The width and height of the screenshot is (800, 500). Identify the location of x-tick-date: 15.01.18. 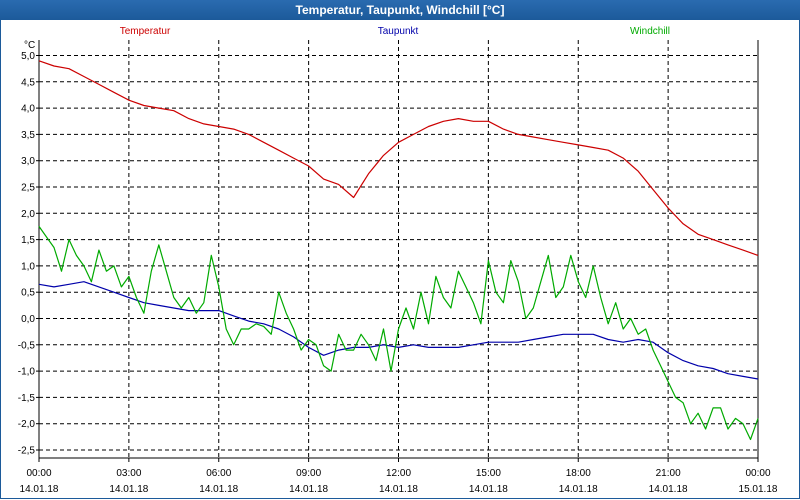
(758, 489).